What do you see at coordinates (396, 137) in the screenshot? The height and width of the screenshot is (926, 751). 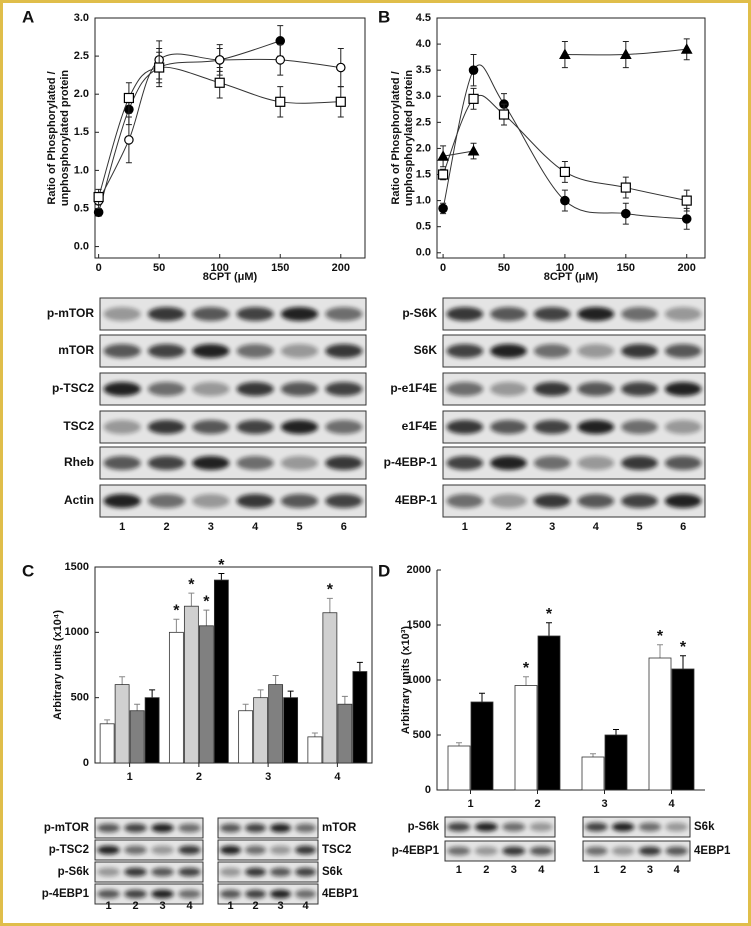 I see `y-axis-label: Ratio of Phosphorylated /` at bounding box center [396, 137].